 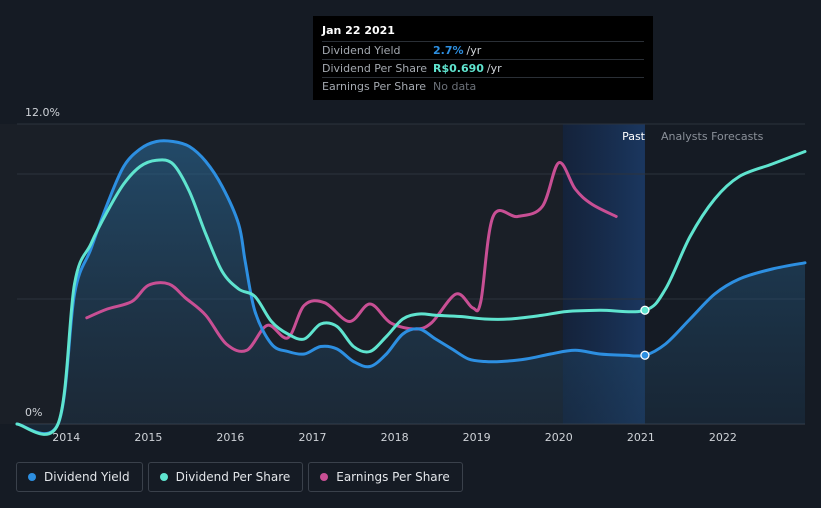 What do you see at coordinates (458, 68) in the screenshot?
I see `tooltip-value: R$0.690` at bounding box center [458, 68].